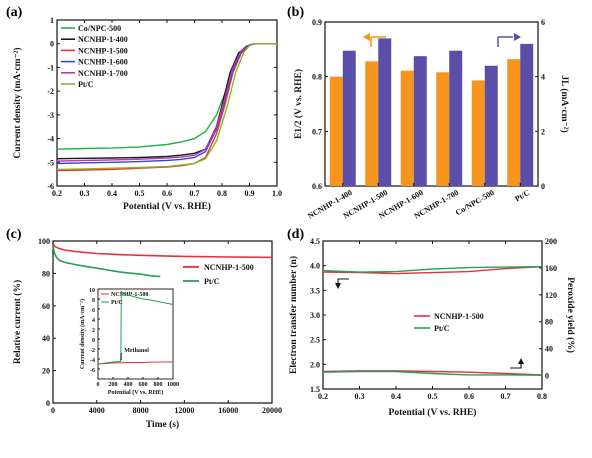  Describe the element at coordinates (547, 376) in the screenshot. I see `panel-d-right-ytick-label-0: 0` at that location.